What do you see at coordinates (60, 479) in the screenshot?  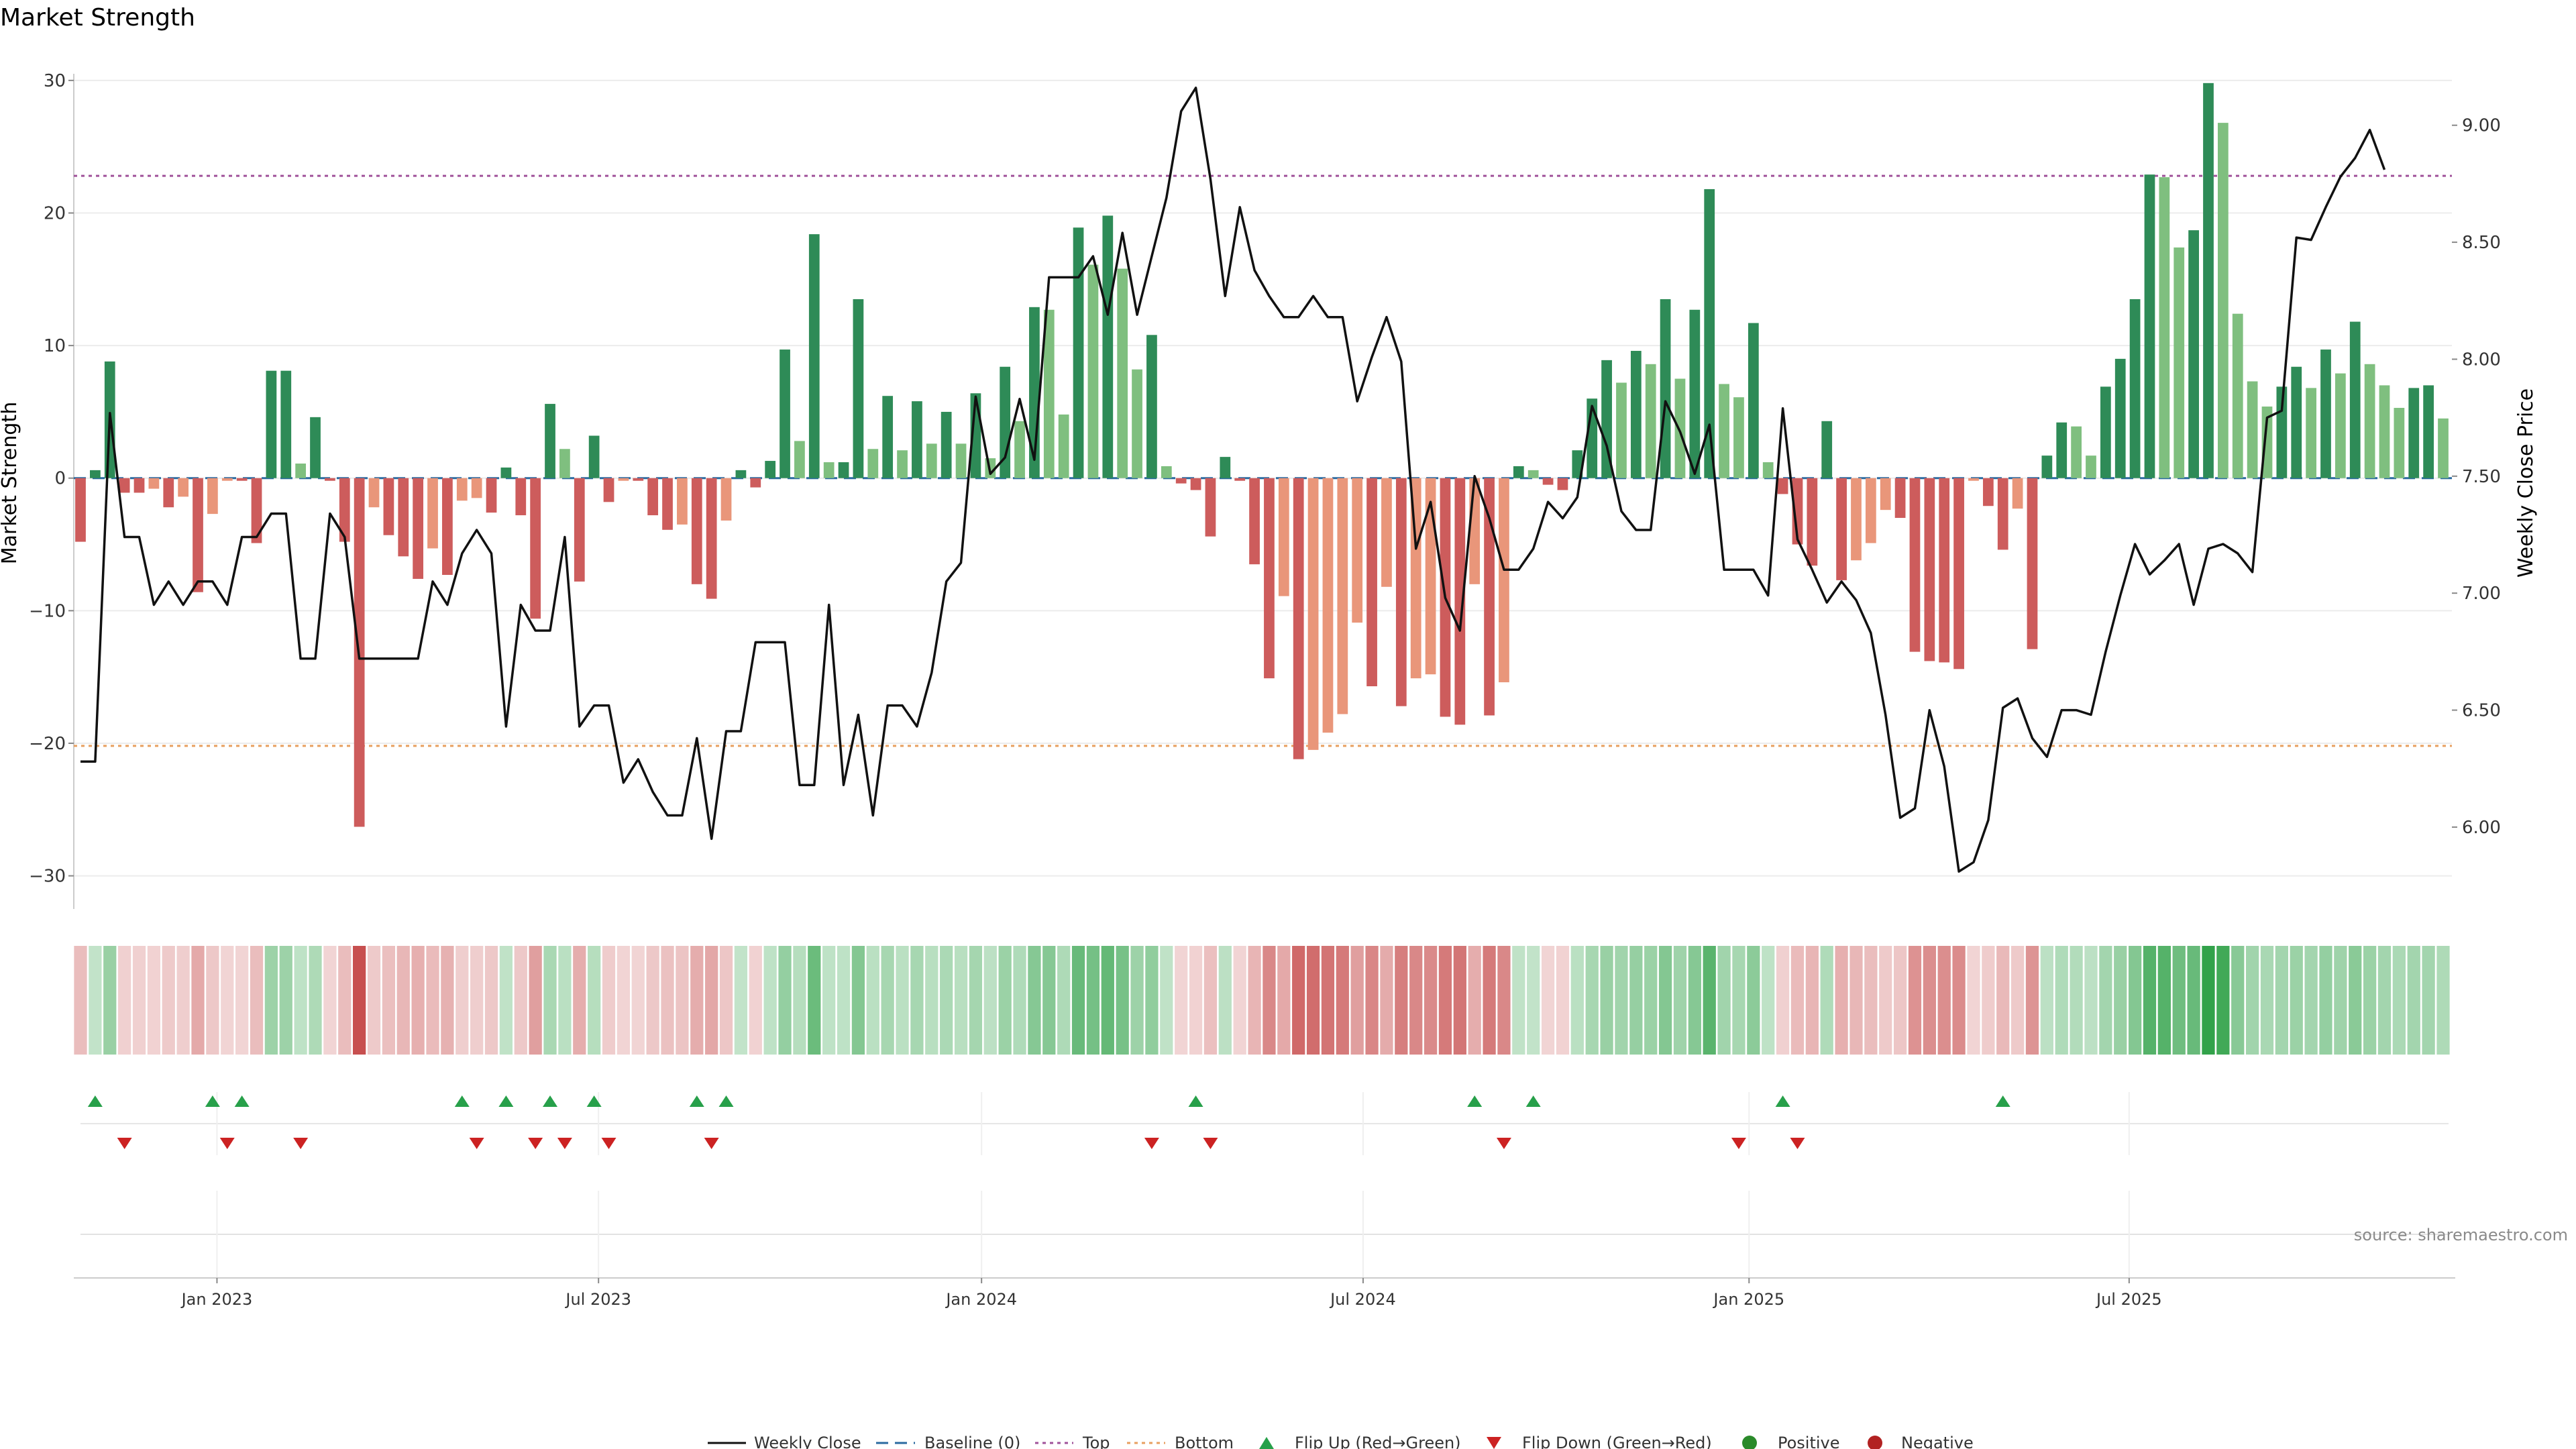 I see `y-tick-label: 0` at bounding box center [60, 479].